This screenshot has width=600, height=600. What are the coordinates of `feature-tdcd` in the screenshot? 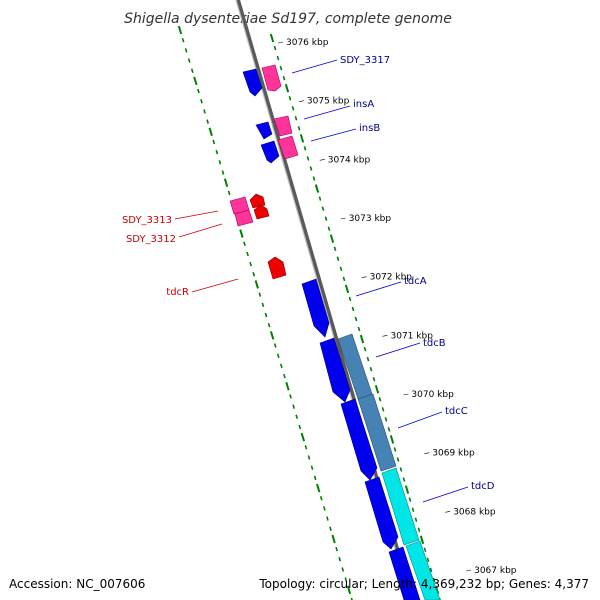 It's located at (381, 513).